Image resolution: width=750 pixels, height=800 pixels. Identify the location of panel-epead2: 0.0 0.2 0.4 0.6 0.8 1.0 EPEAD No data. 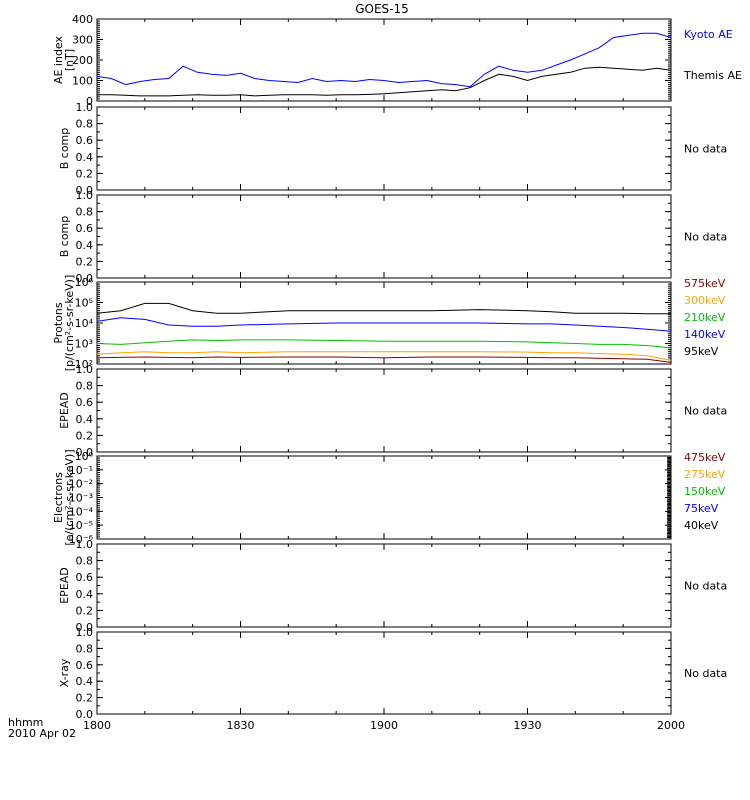
(392, 586).